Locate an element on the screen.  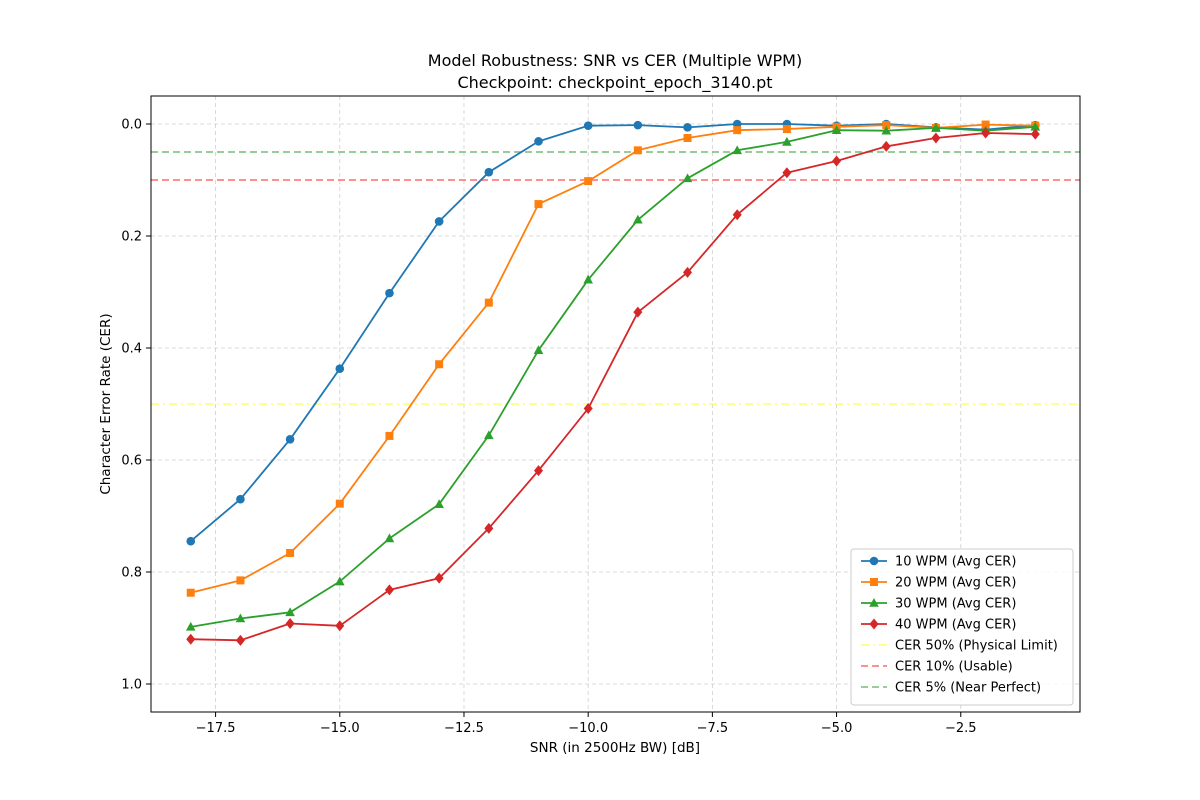
y-tick-label: 0.0 is located at coordinates (131, 125).